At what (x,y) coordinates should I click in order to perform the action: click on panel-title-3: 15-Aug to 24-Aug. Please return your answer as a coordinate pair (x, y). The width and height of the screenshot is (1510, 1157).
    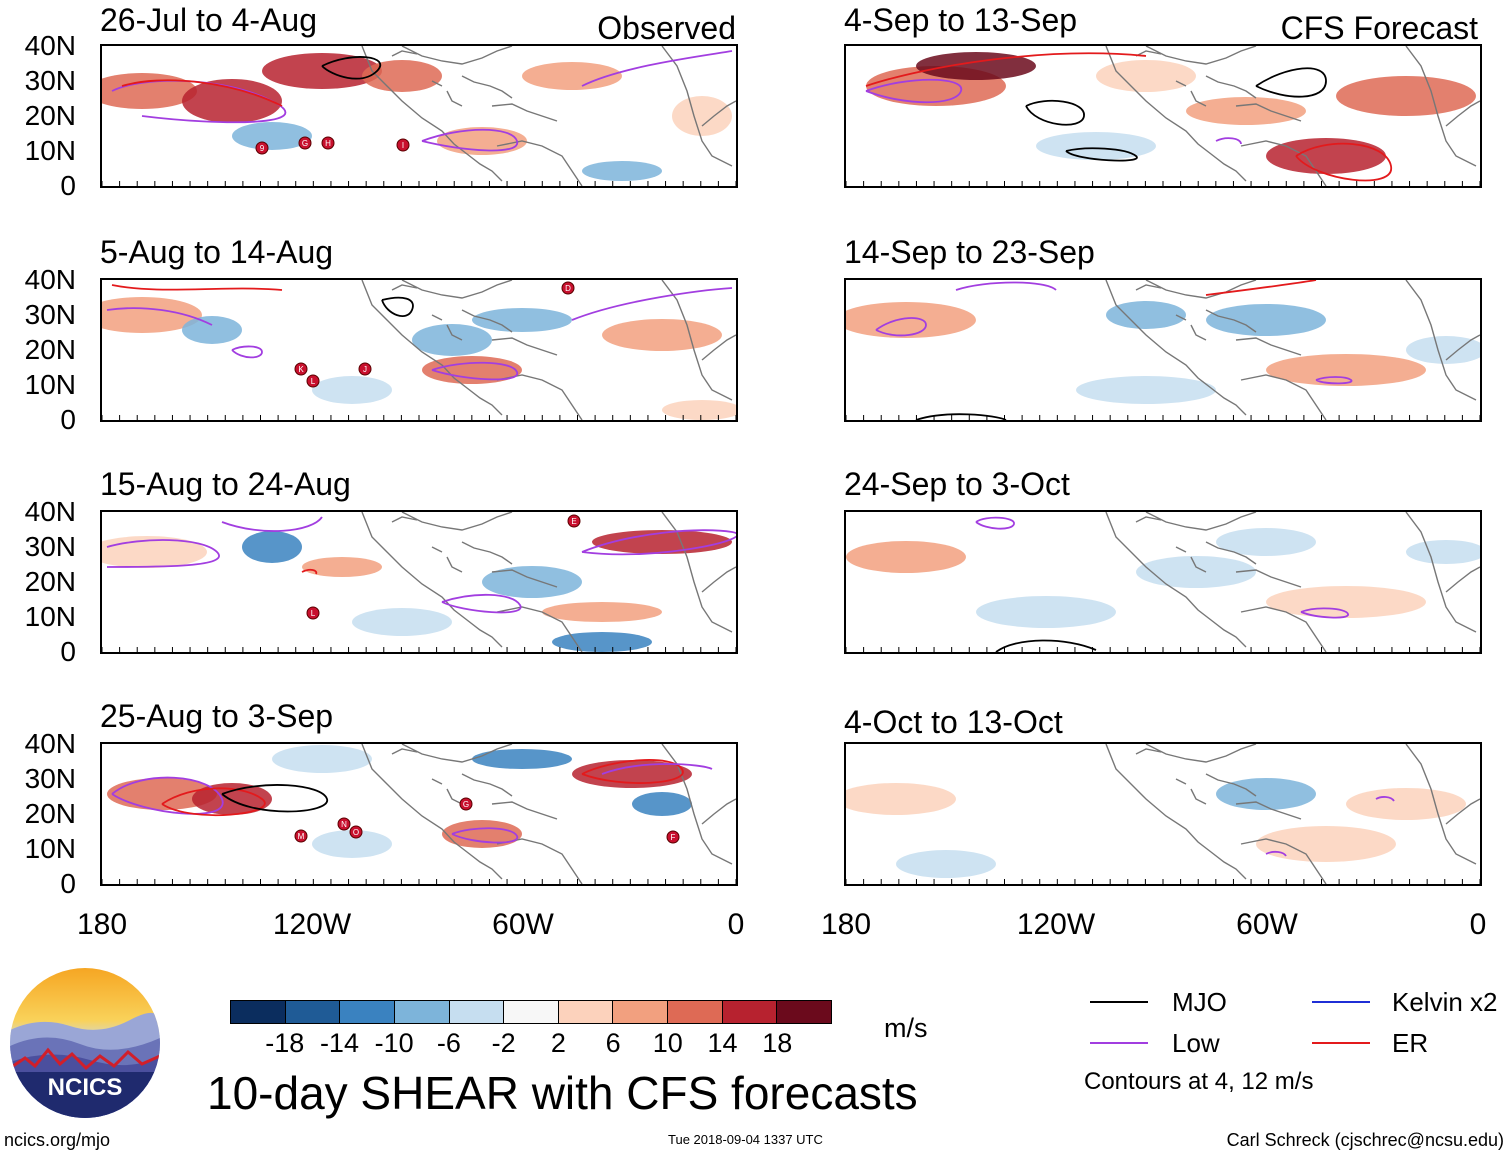
    Looking at the image, I should click on (225, 484).